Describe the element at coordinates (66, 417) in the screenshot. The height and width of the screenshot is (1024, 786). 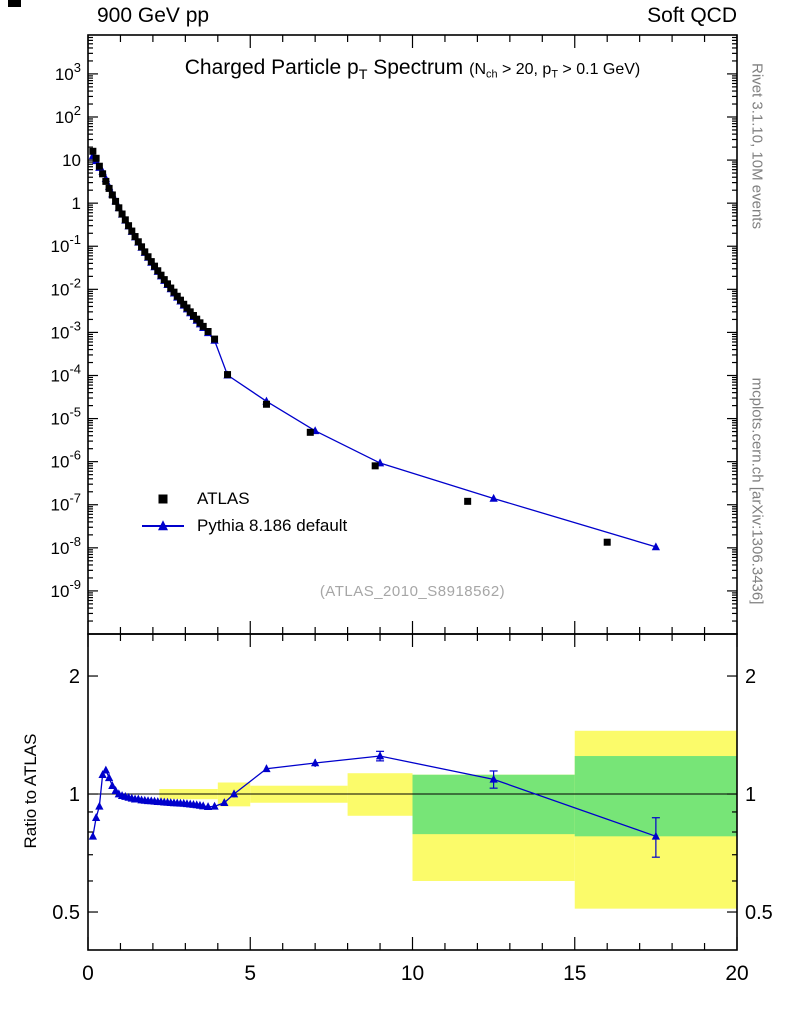
I see `svg-text: 10⁻⁵` at that location.